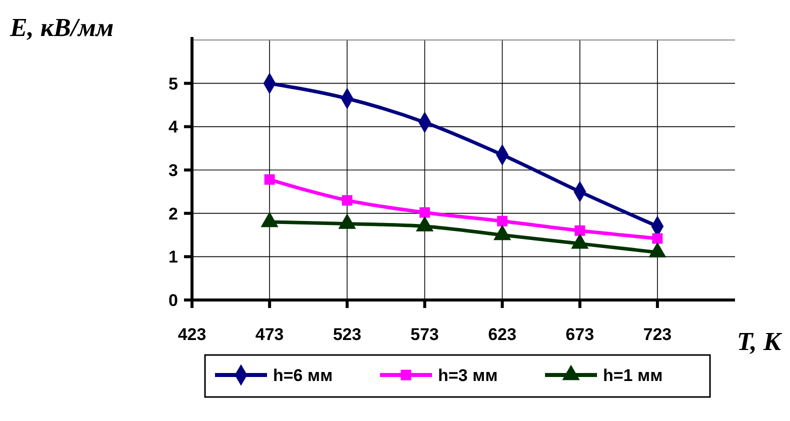 This screenshot has height=421, width=790. I want to click on x-tick-label: 723, so click(657, 334).